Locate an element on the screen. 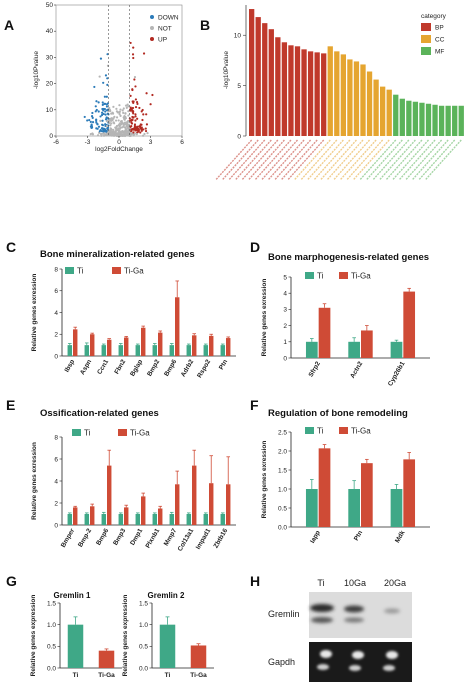 The height and width of the screenshot is (696, 474). y-tick-label: 2 is located at coordinates (56, 503).